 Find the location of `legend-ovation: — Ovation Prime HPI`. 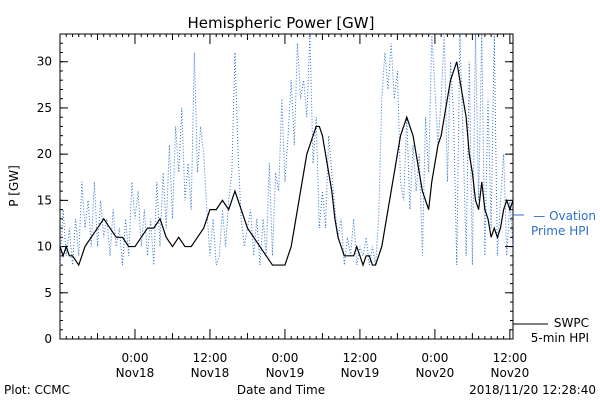

legend-ovation: — Ovation Prime HPI is located at coordinates (554, 223).